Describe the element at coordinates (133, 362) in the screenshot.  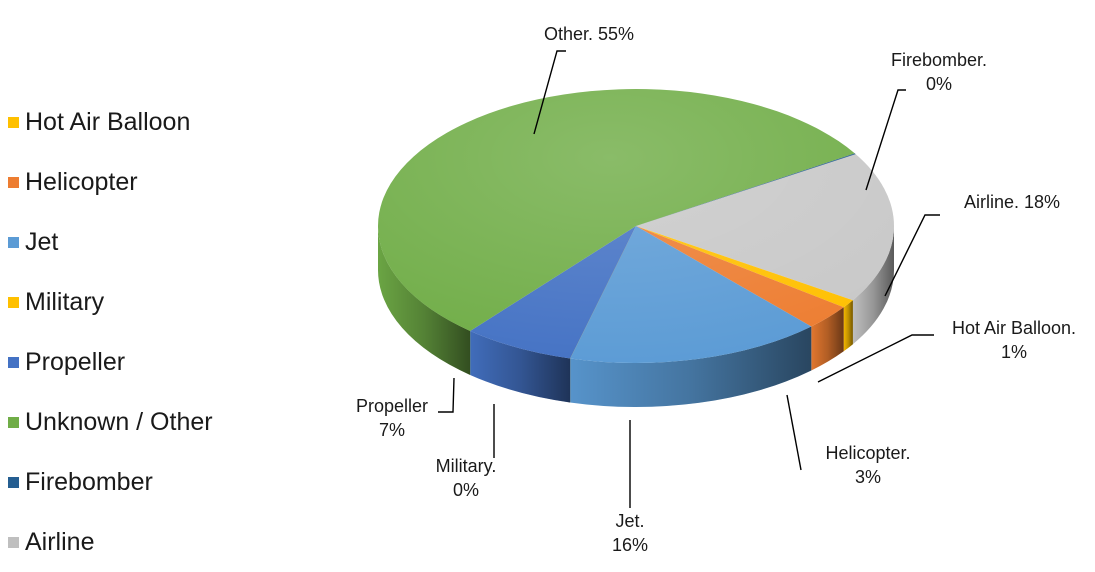
I see `legend-item-propeller: Propeller` at that location.